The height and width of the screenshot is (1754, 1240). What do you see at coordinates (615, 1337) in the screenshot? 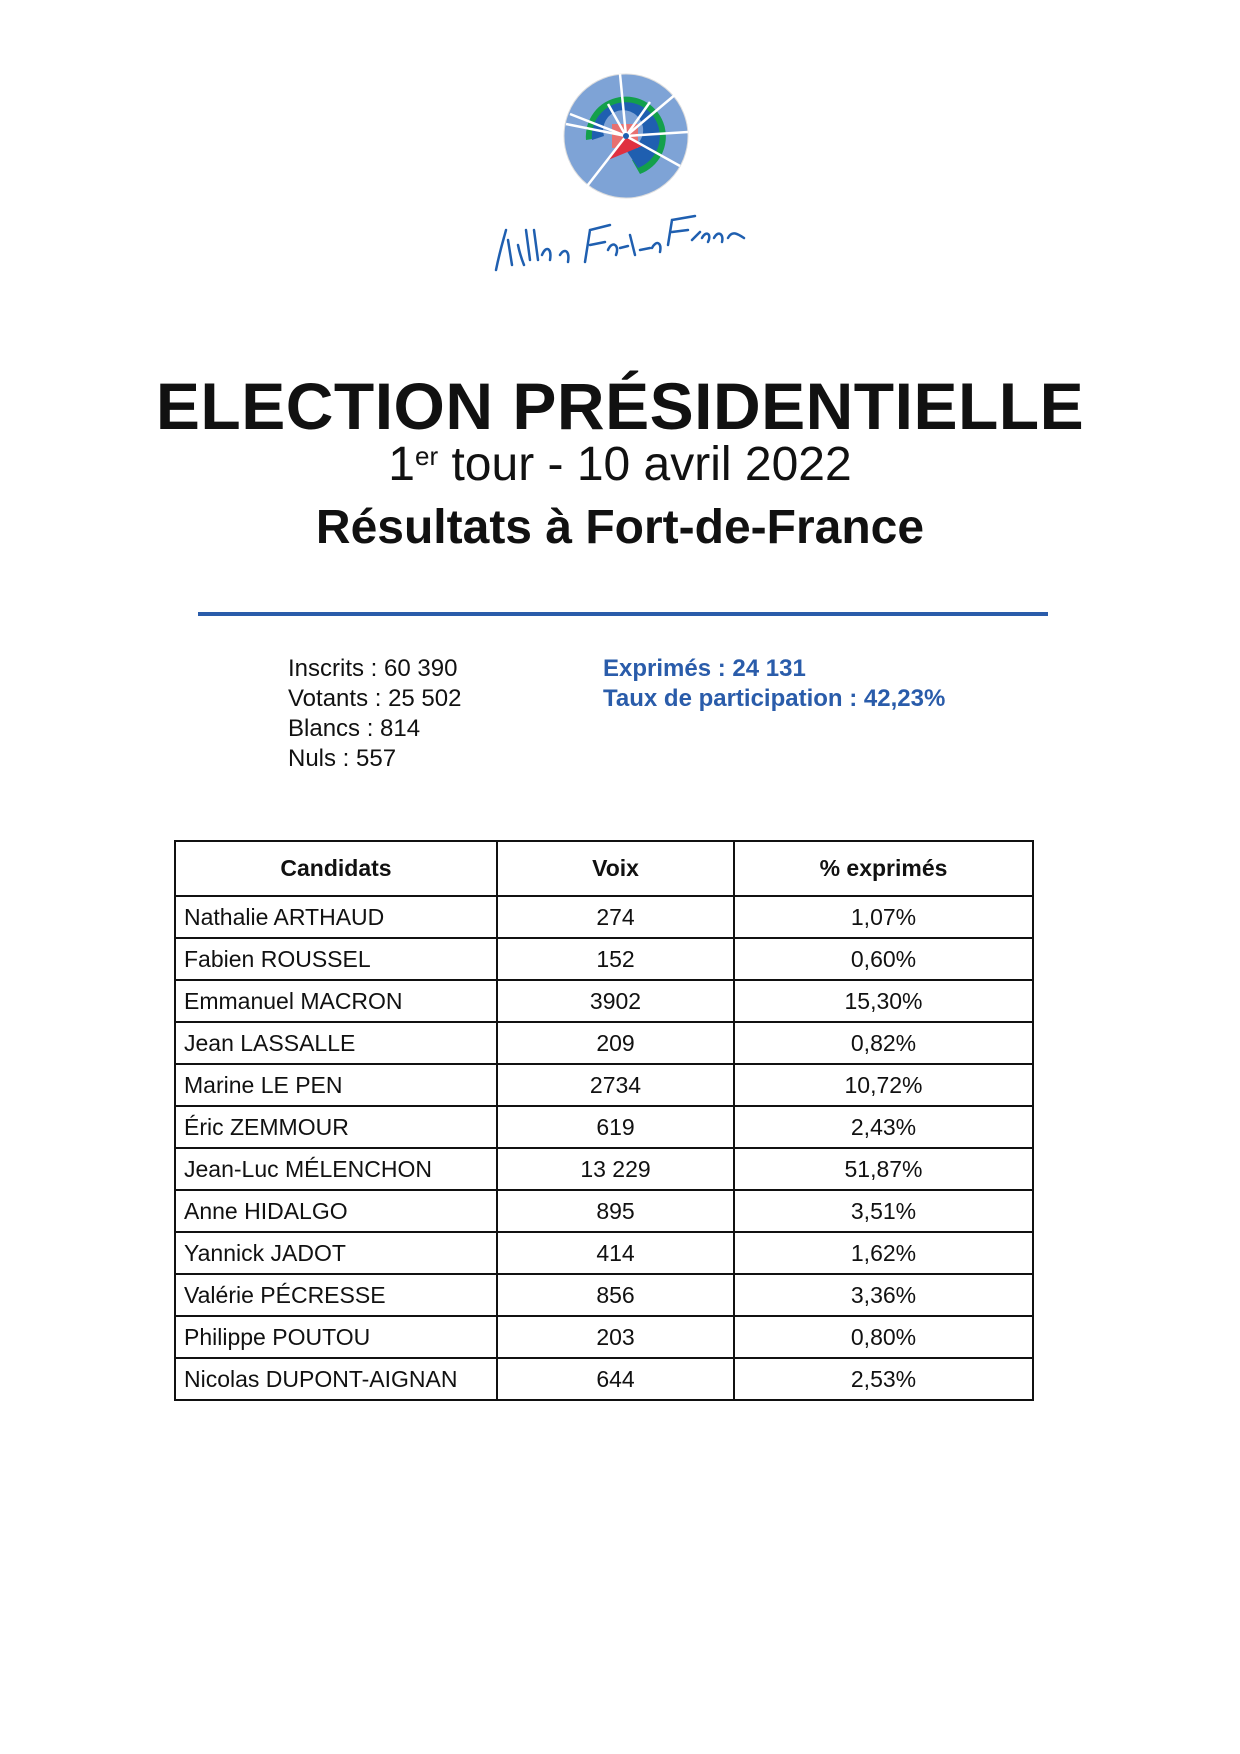
I see `votes: 203` at bounding box center [615, 1337].